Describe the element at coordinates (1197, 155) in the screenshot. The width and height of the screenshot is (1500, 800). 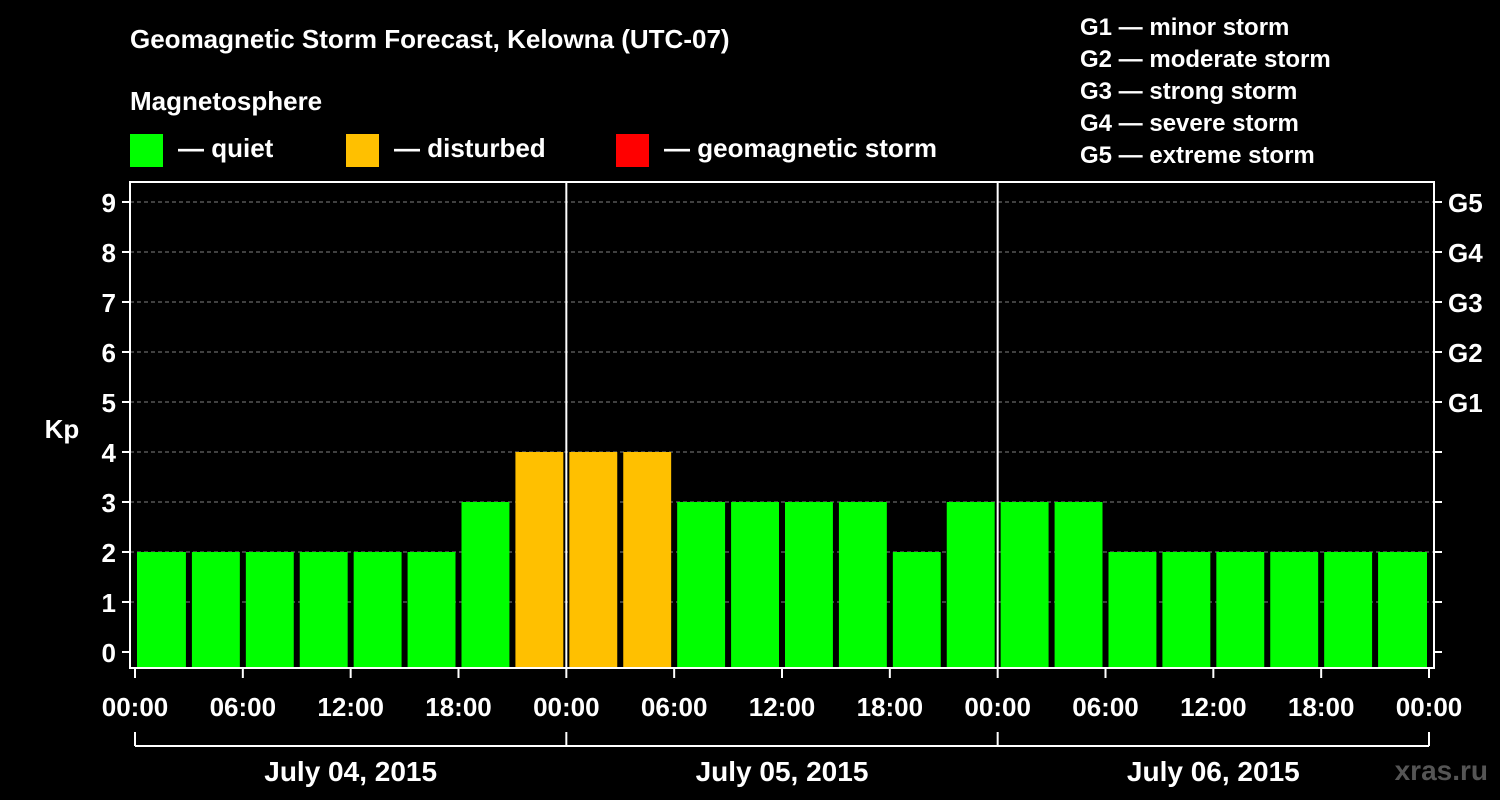
I see `g-level-g5: G5 — extreme storm` at that location.